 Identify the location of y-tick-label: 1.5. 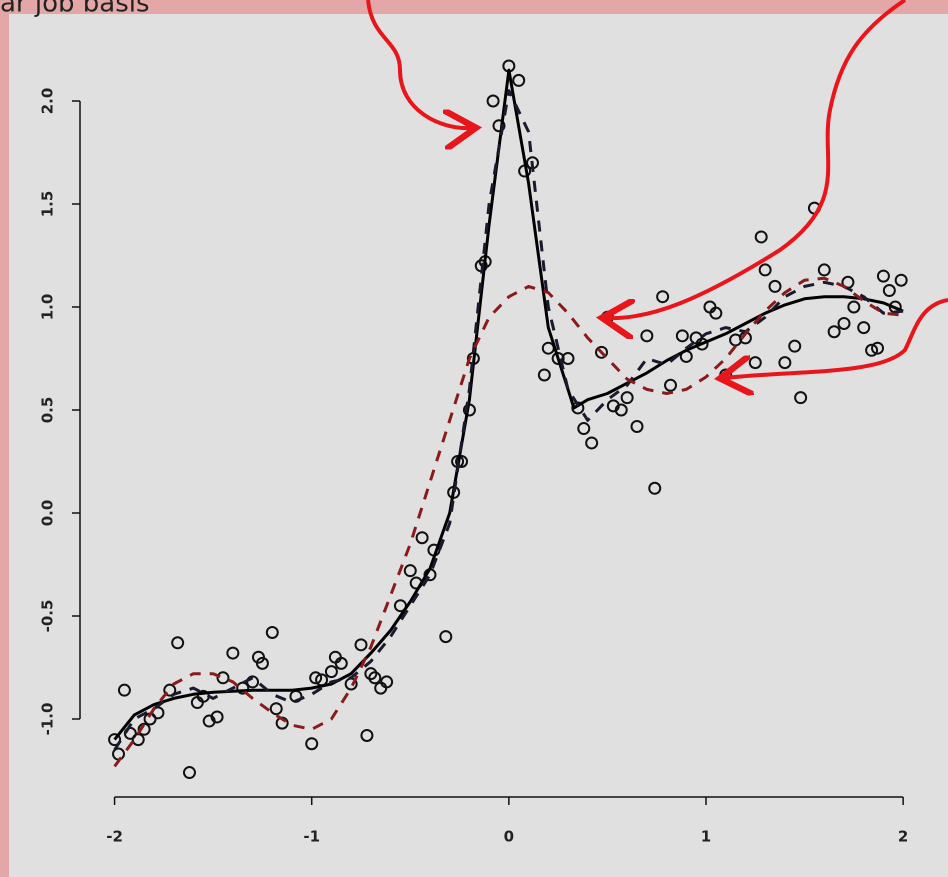
(48, 204).